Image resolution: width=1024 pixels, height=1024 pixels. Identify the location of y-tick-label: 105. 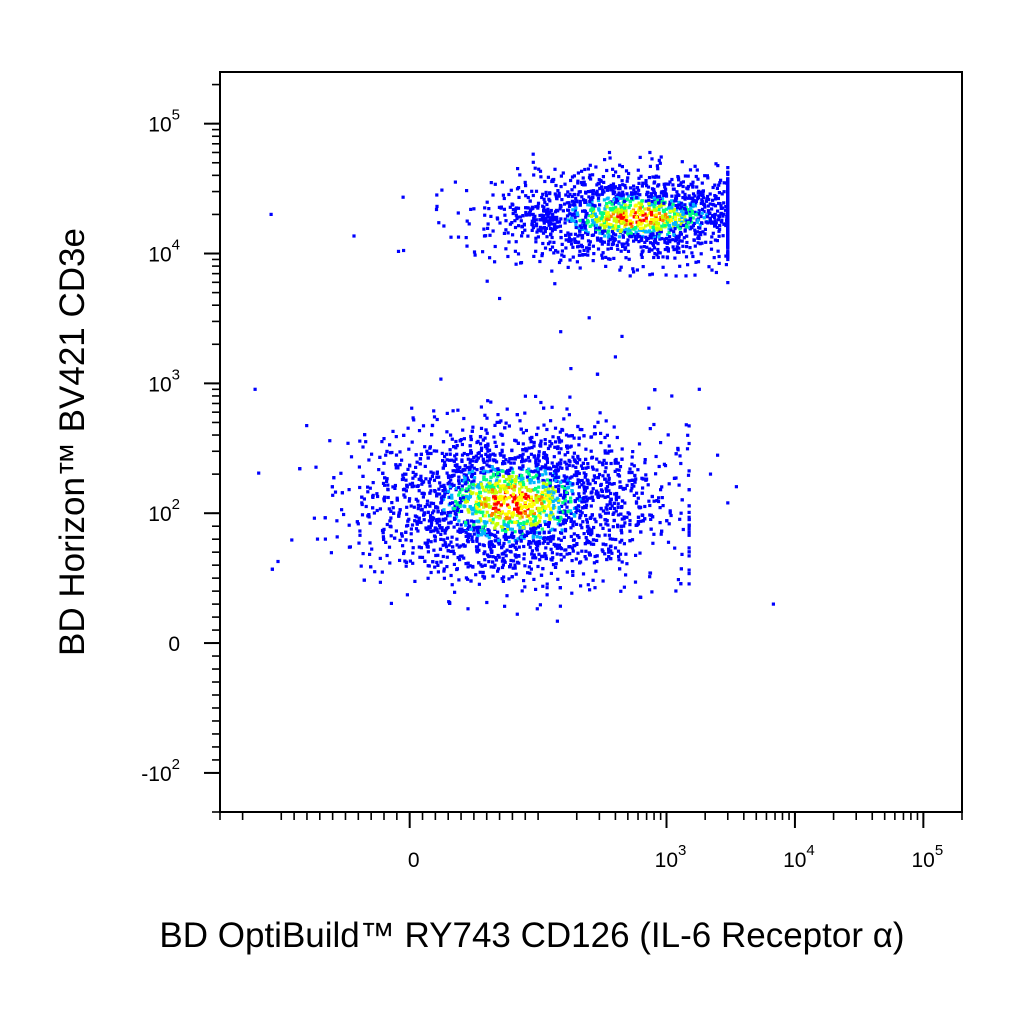
(164, 122).